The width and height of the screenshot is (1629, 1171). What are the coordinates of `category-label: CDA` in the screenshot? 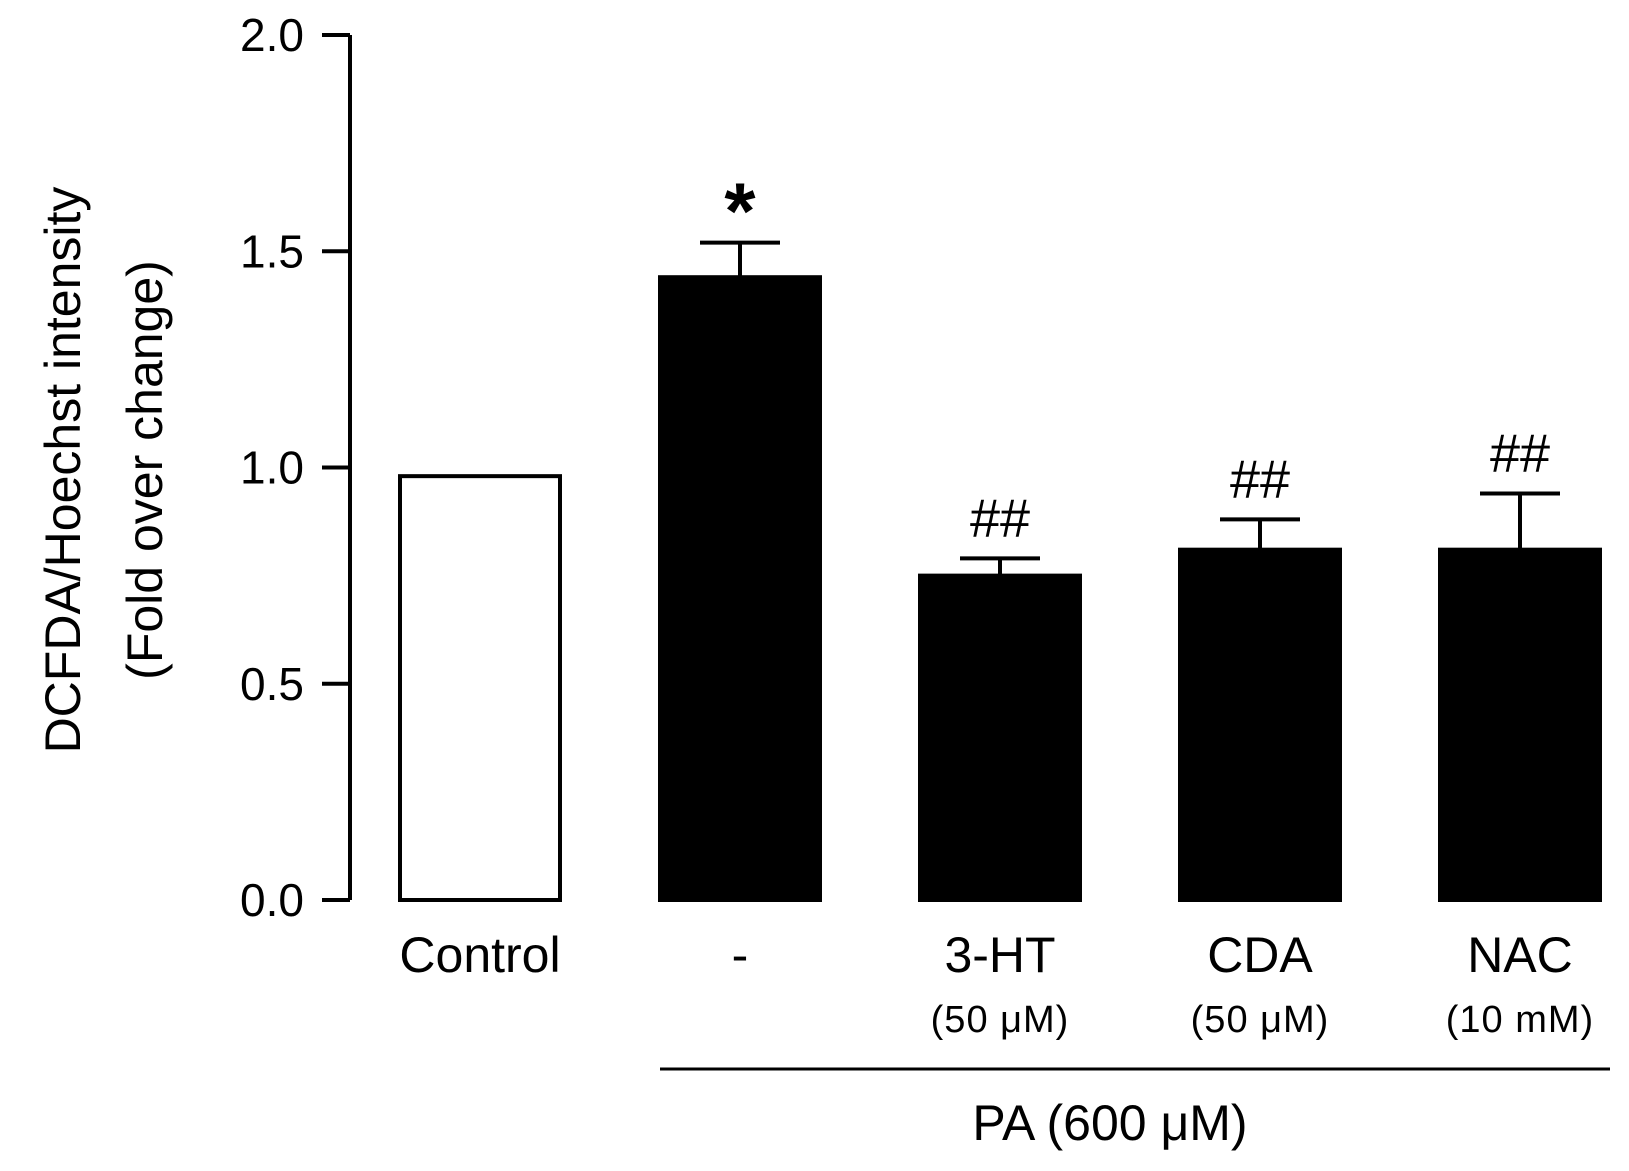 It's located at (1260, 955).